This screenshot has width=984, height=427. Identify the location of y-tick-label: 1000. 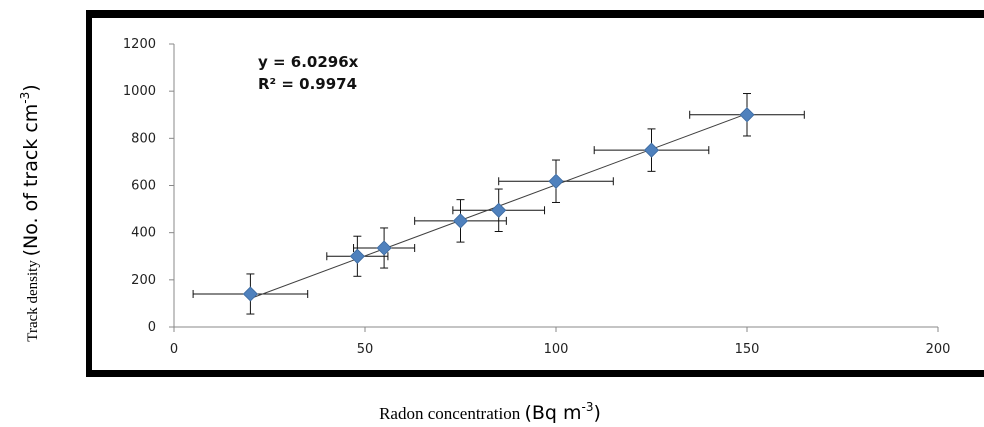
(139, 91).